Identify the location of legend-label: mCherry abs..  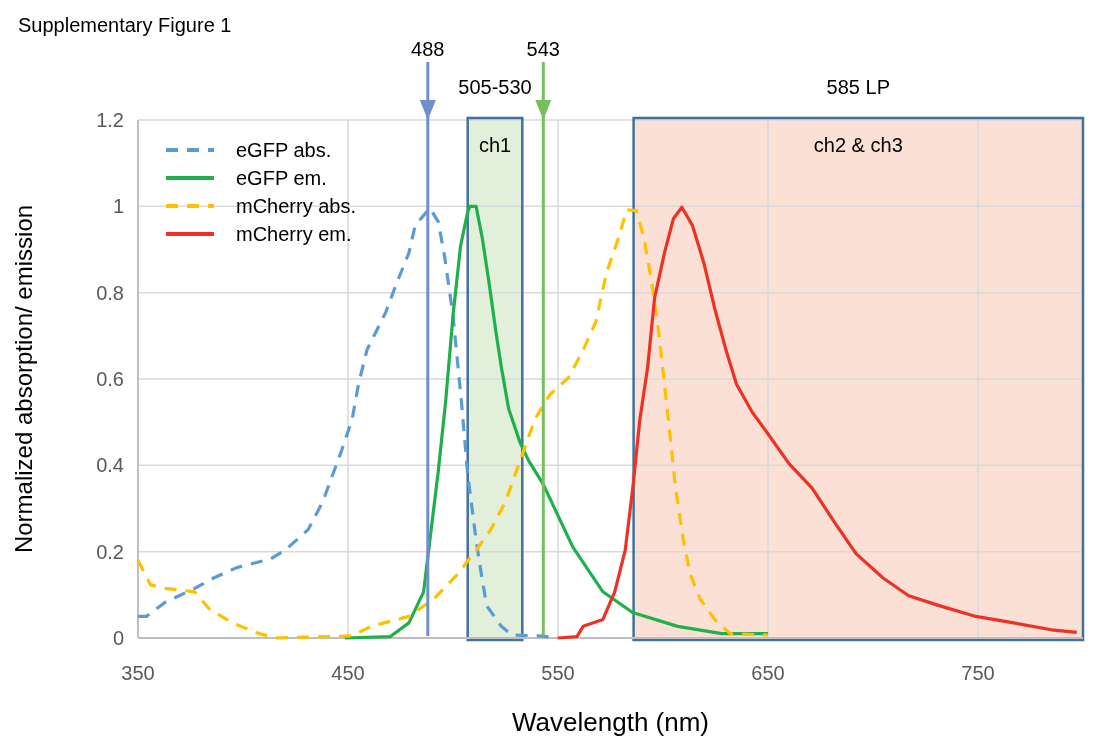
(296, 206).